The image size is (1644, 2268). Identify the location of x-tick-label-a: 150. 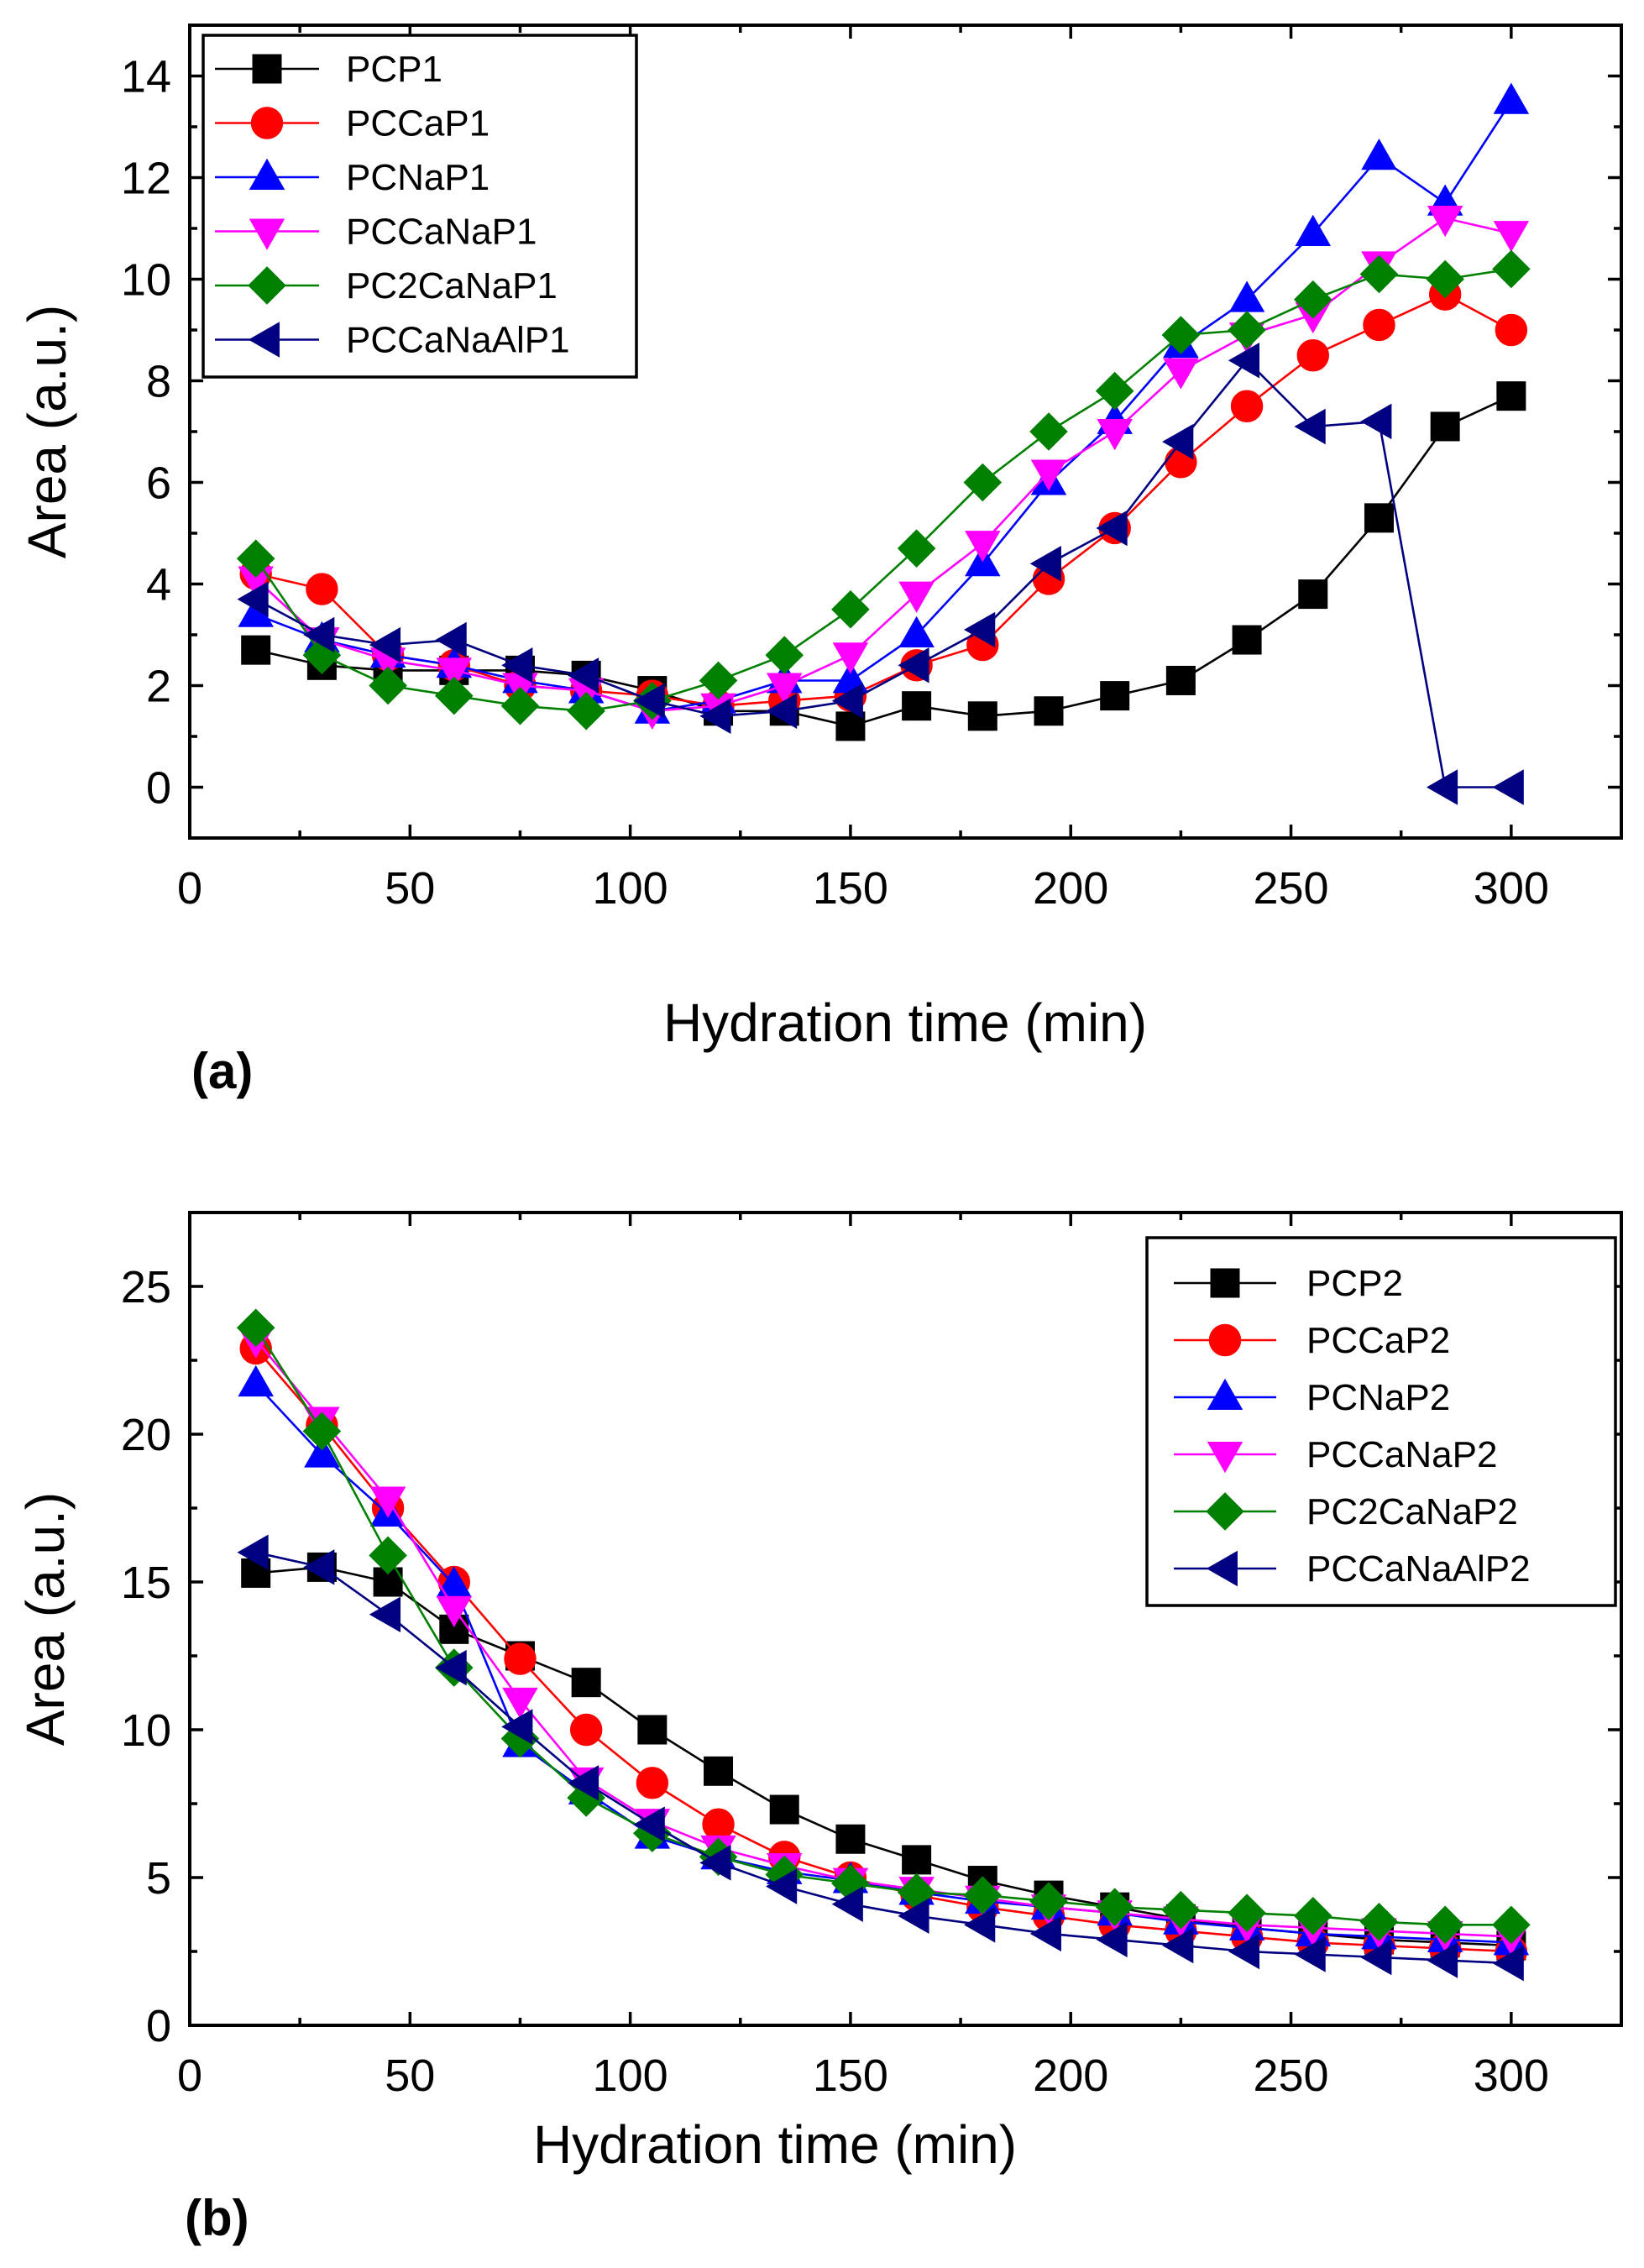
(850, 889).